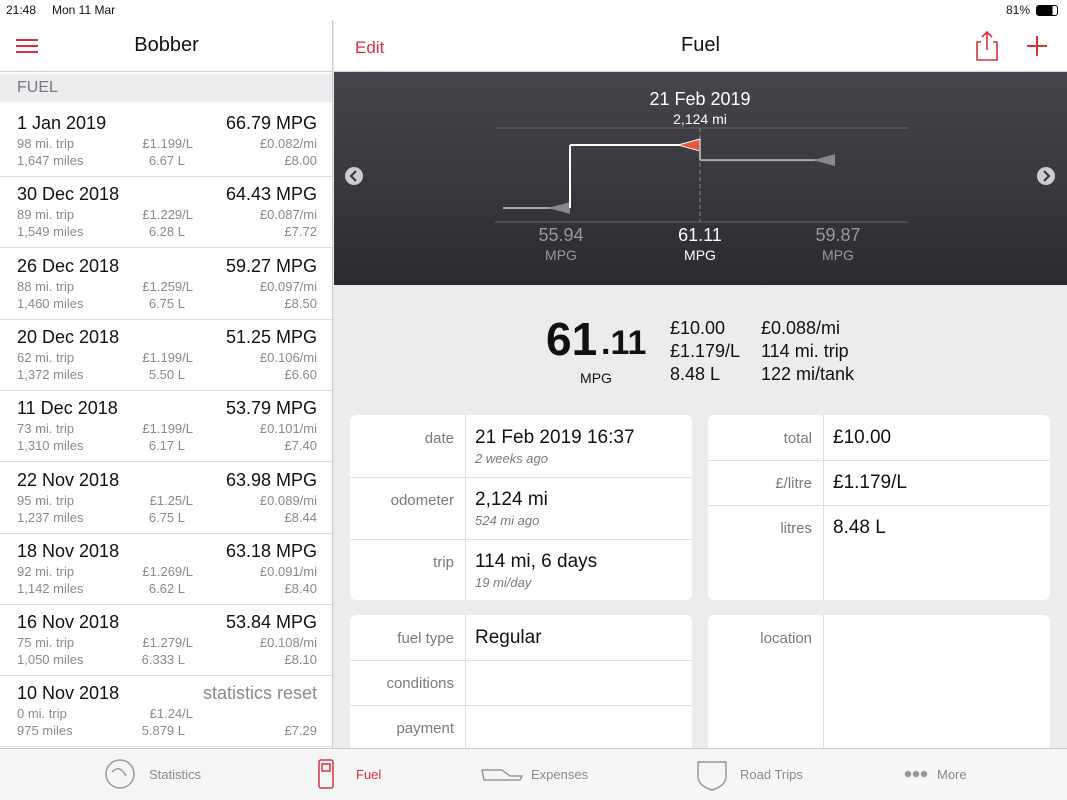 Image resolution: width=1067 pixels, height=800 pixels. Describe the element at coordinates (45, 731) in the screenshot. I see `entry-odometer: 975 miles` at that location.